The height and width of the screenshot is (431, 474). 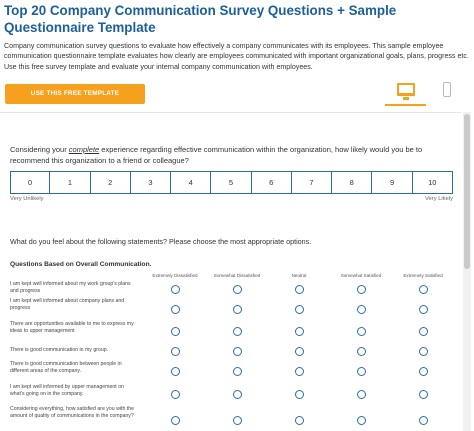 What do you see at coordinates (299, 275) in the screenshot?
I see `column-header: Neutral` at bounding box center [299, 275].